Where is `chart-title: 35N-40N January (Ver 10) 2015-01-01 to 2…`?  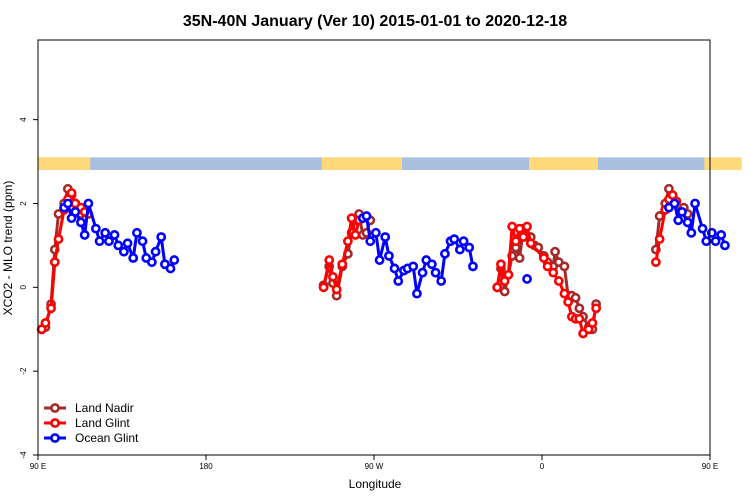
chart-title: 35N-40N January (Ver 10) 2015-01-01 to 2… is located at coordinates (375, 21).